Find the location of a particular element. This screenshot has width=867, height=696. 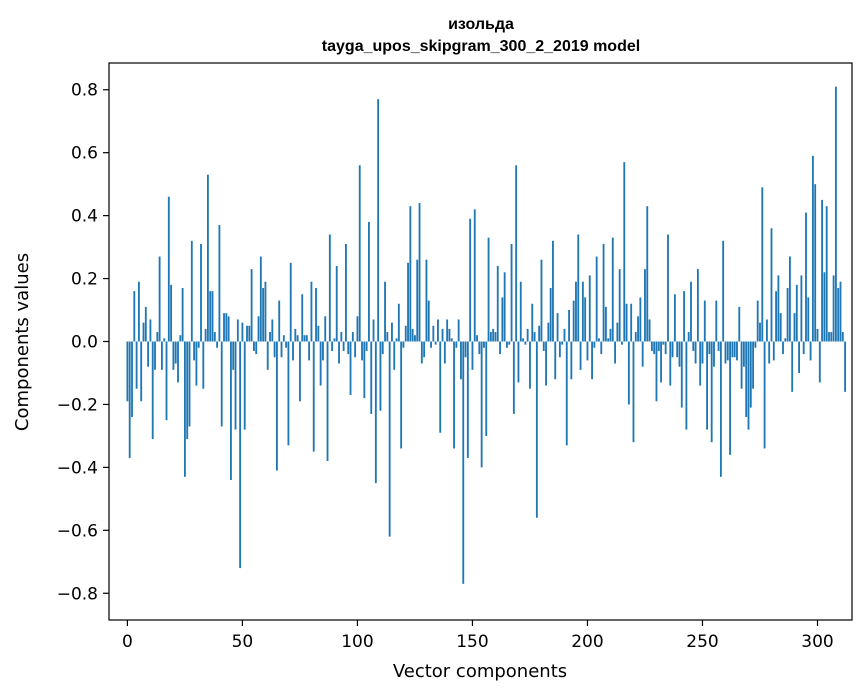

chart-title: изольда is located at coordinates (481, 24).